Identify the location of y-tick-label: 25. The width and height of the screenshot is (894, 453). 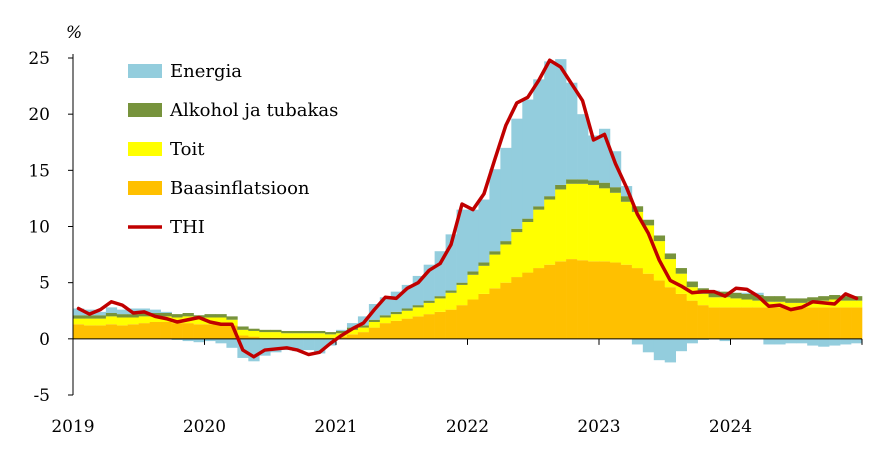
(39, 59).